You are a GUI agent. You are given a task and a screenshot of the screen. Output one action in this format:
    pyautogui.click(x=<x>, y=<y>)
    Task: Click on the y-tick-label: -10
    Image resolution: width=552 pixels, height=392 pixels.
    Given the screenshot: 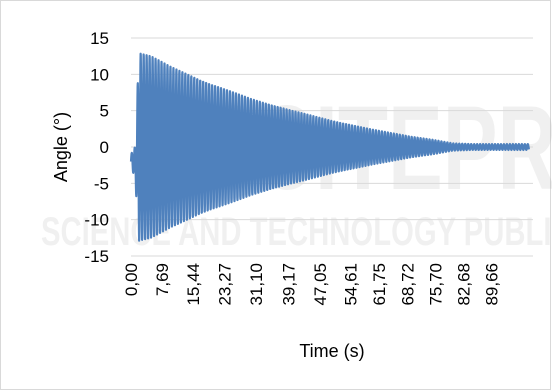 What is the action you would take?
    pyautogui.click(x=96, y=220)
    